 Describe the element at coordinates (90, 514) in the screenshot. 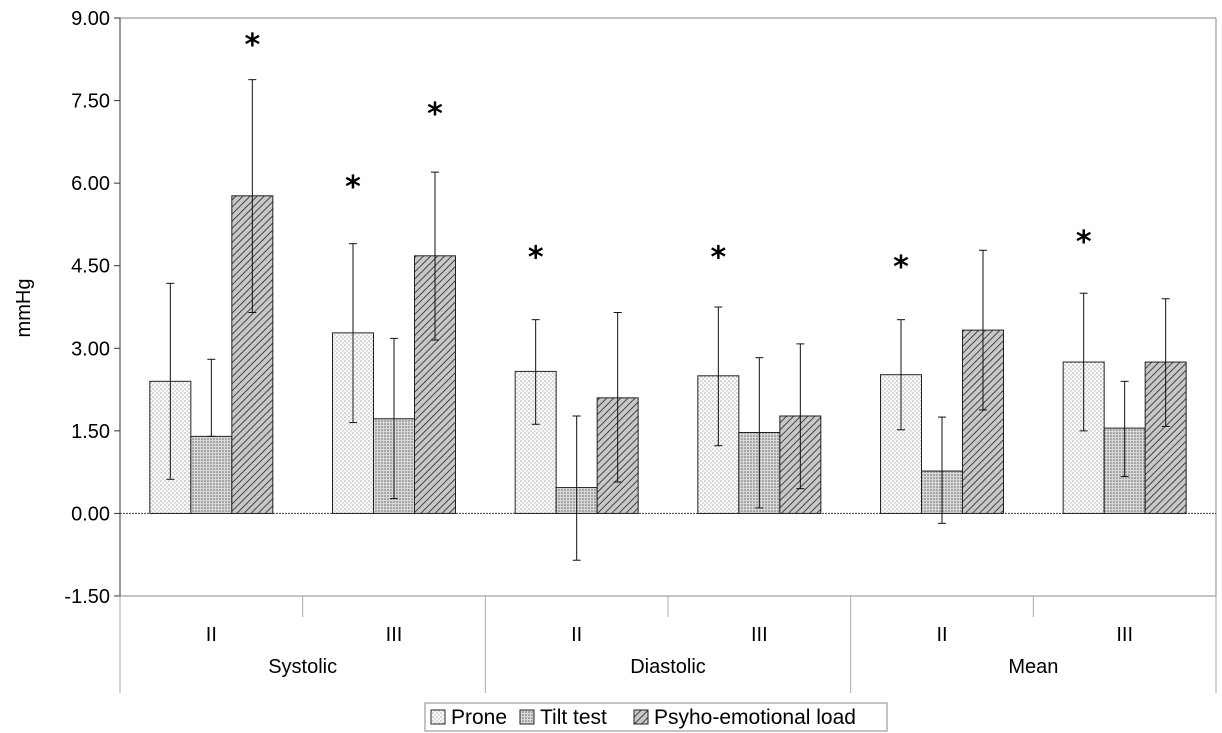

I see `y-tick-label: 0.00` at that location.